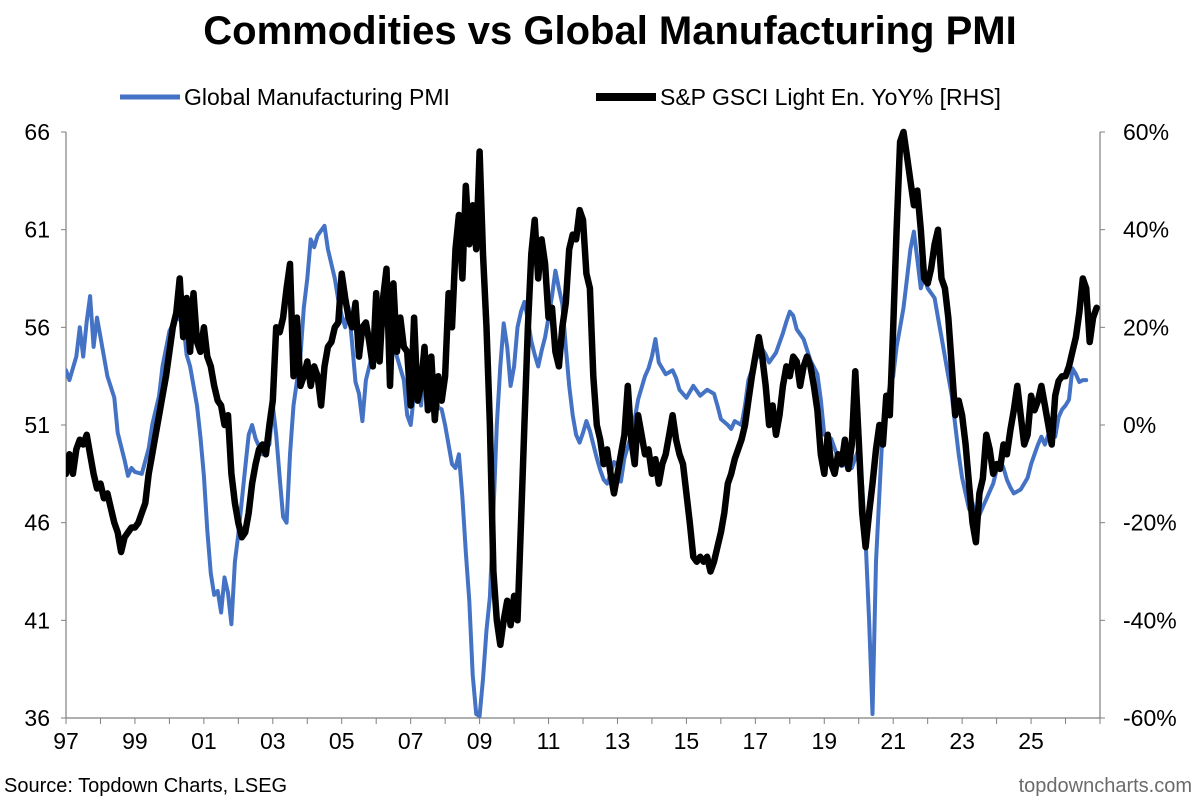 The height and width of the screenshot is (806, 1200). I want to click on watermark: topdowncharts.com, so click(1105, 786).